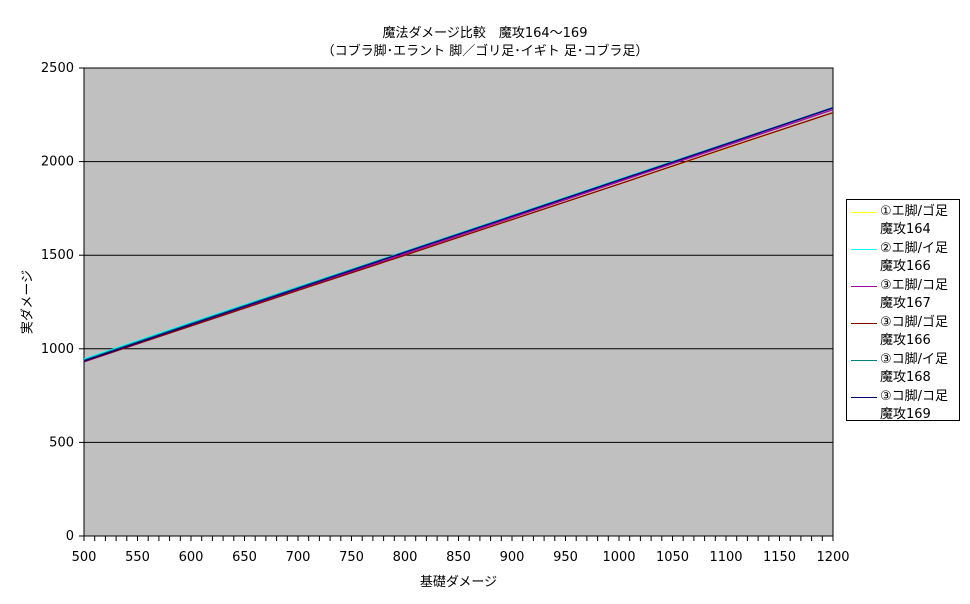  I want to click on x-tick-label: 850, so click(458, 557).